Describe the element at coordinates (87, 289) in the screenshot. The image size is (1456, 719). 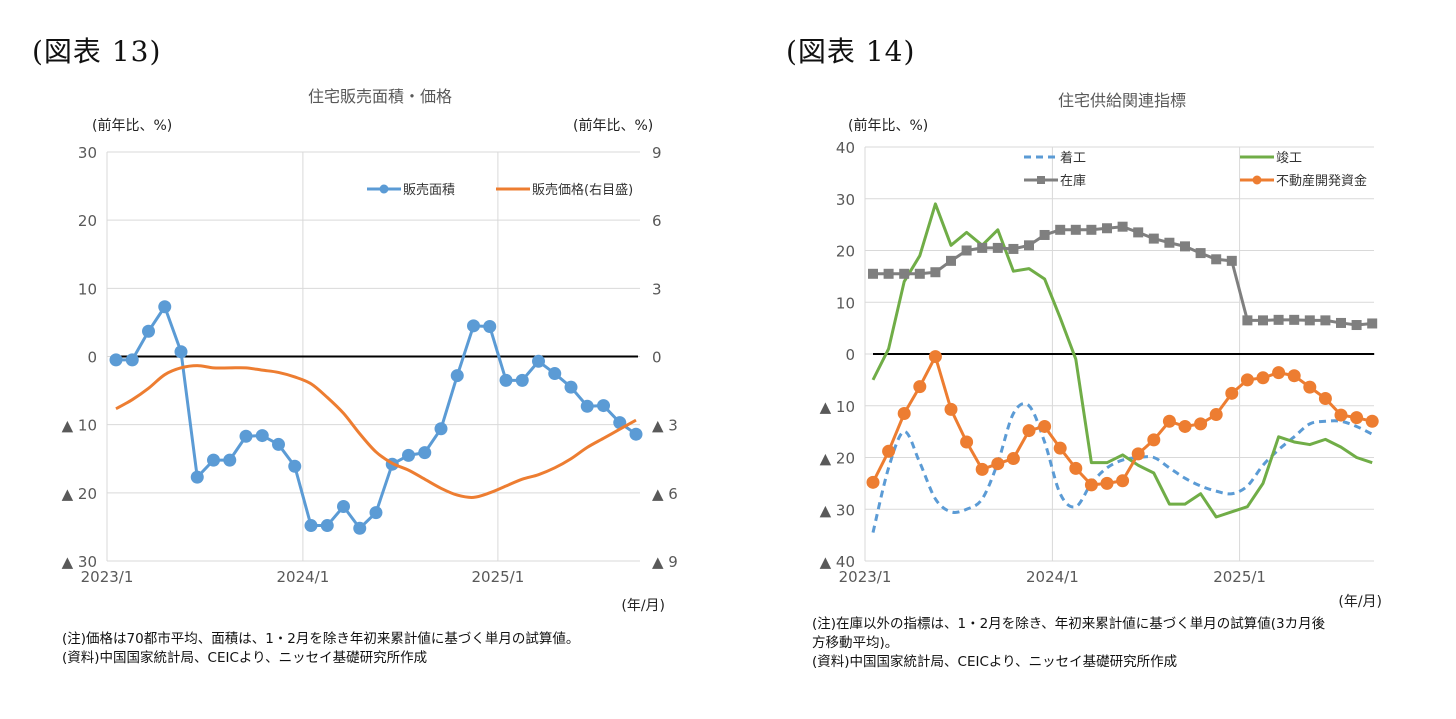
I see `y-tick-label: 10` at that location.